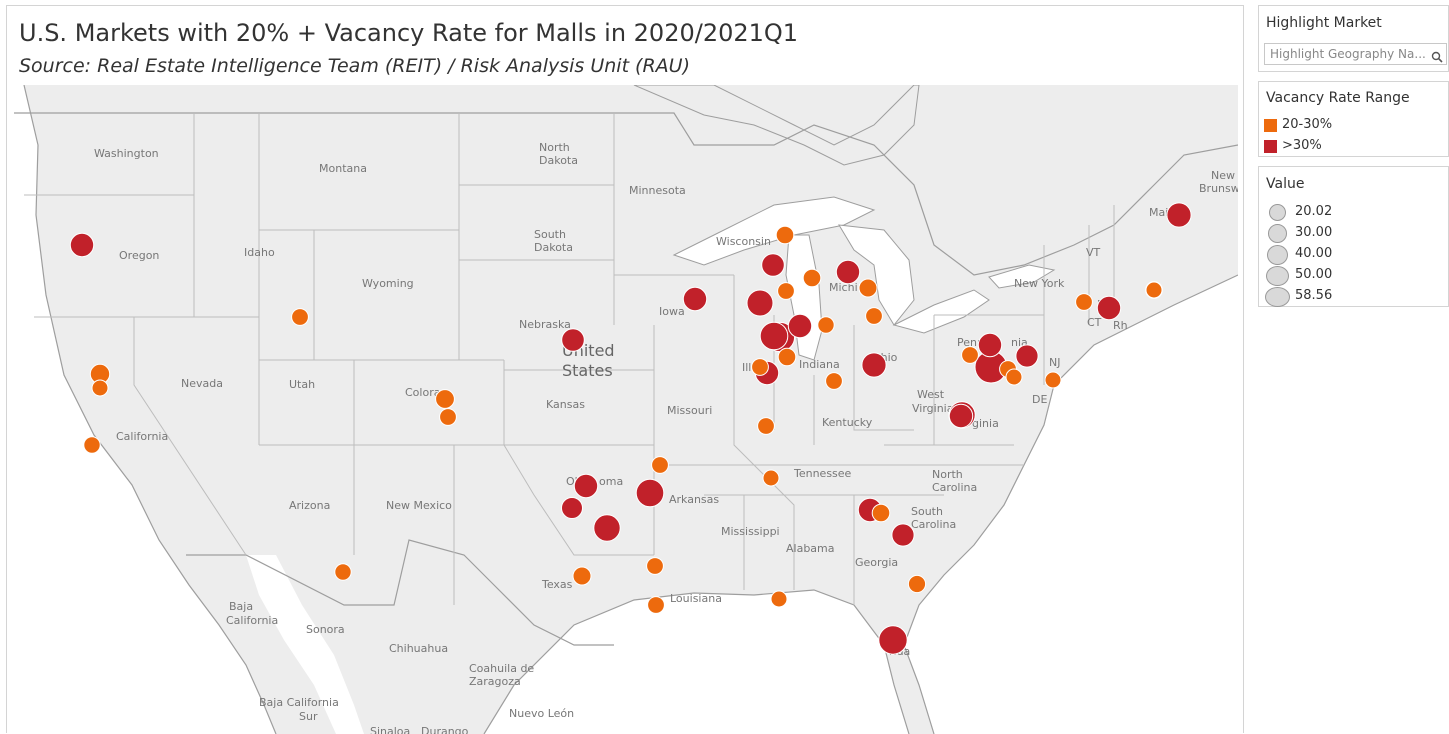 The image size is (1449, 734). Describe the element at coordinates (927, 511) in the screenshot. I see `map-label: South` at that location.